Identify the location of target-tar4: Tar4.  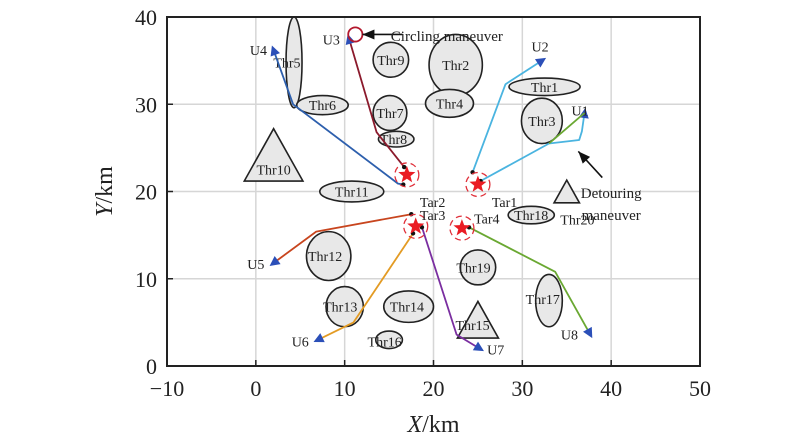
(474, 227).